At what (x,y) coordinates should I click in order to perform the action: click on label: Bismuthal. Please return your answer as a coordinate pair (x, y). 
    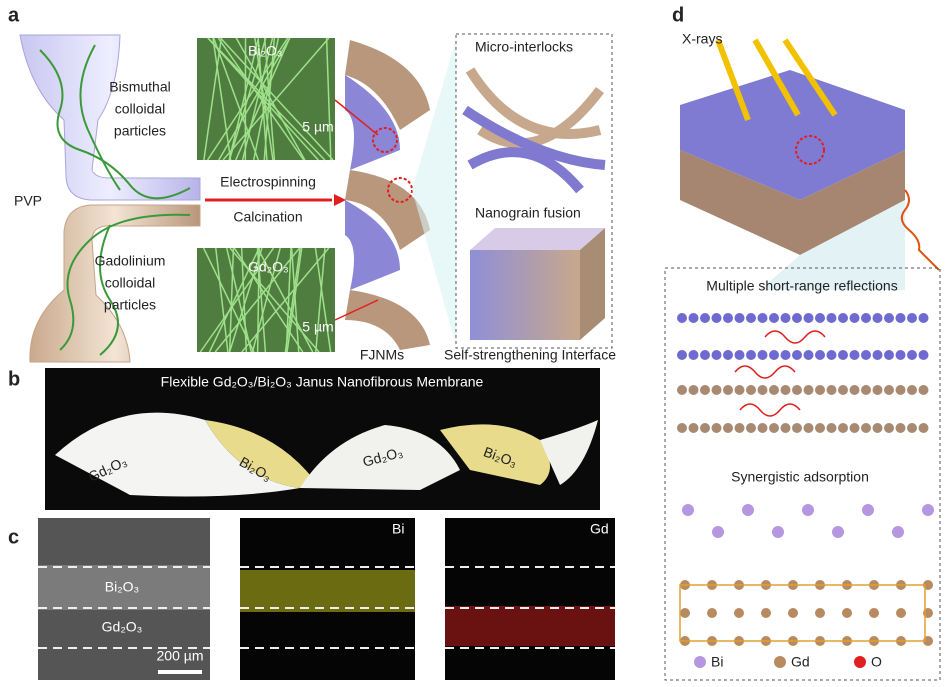
    Looking at the image, I should click on (139, 87).